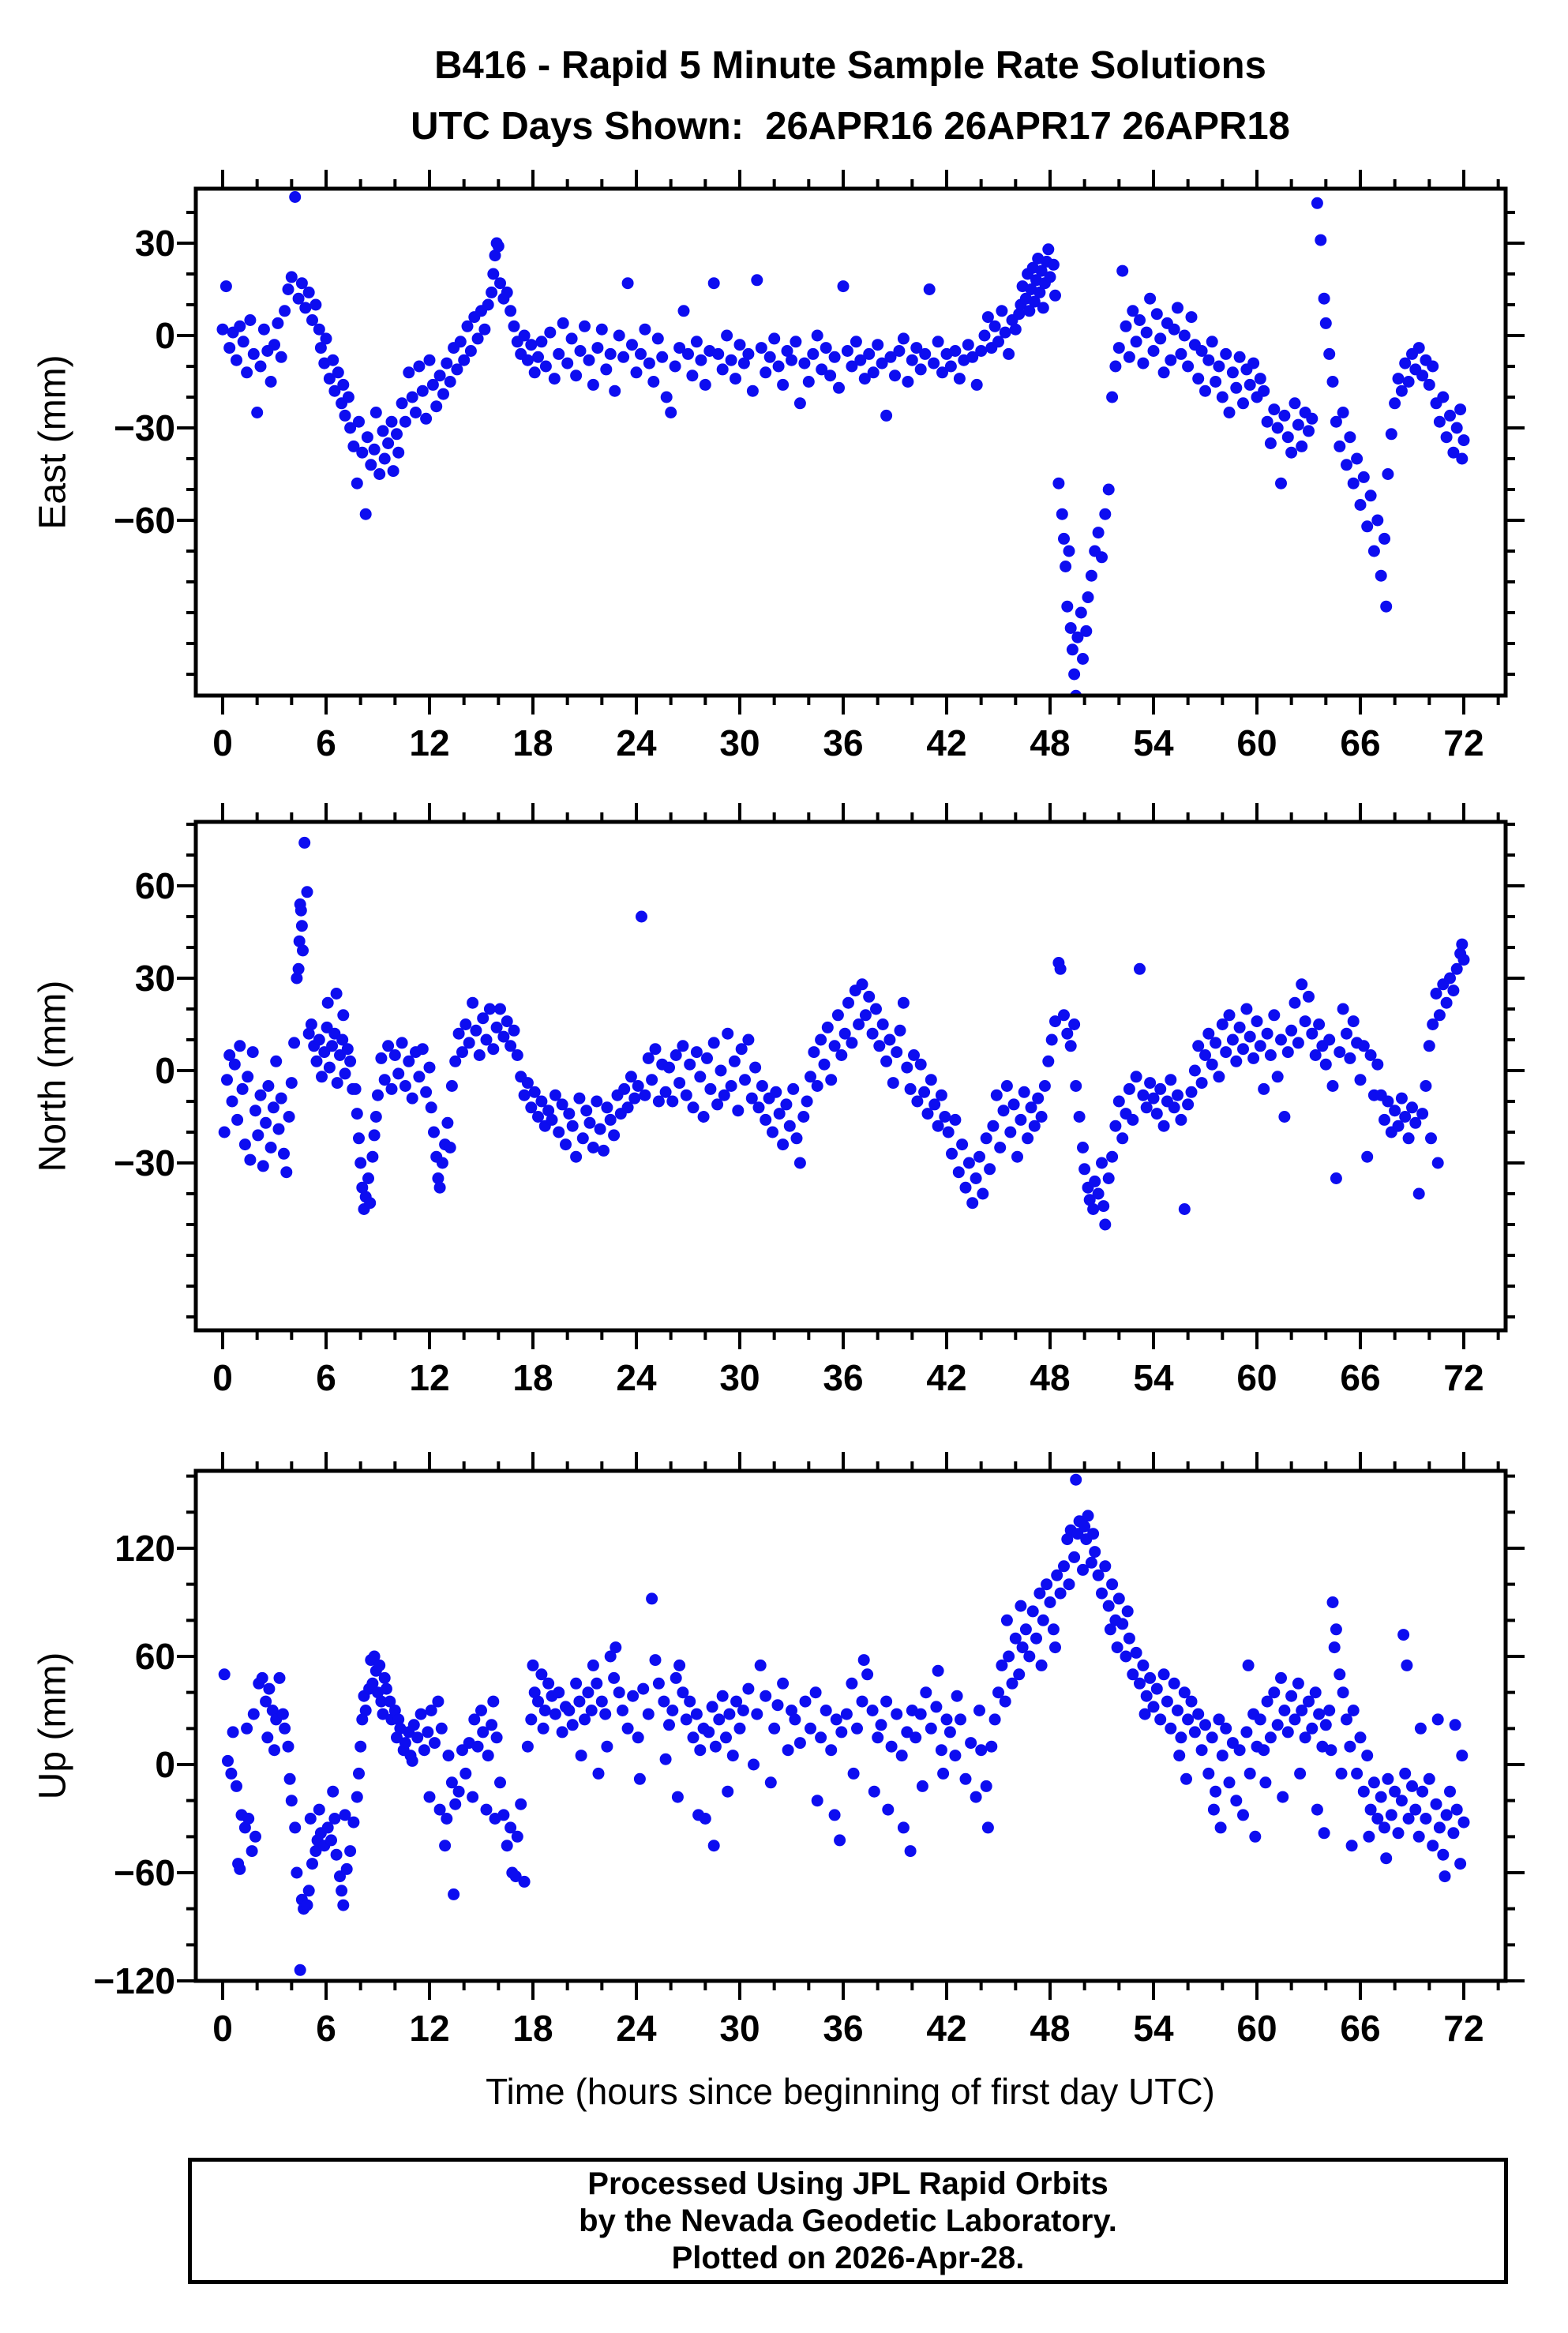 The image size is (1568, 2333). Describe the element at coordinates (946, 2028) in the screenshot. I see `x-tick-label: 42` at that location.